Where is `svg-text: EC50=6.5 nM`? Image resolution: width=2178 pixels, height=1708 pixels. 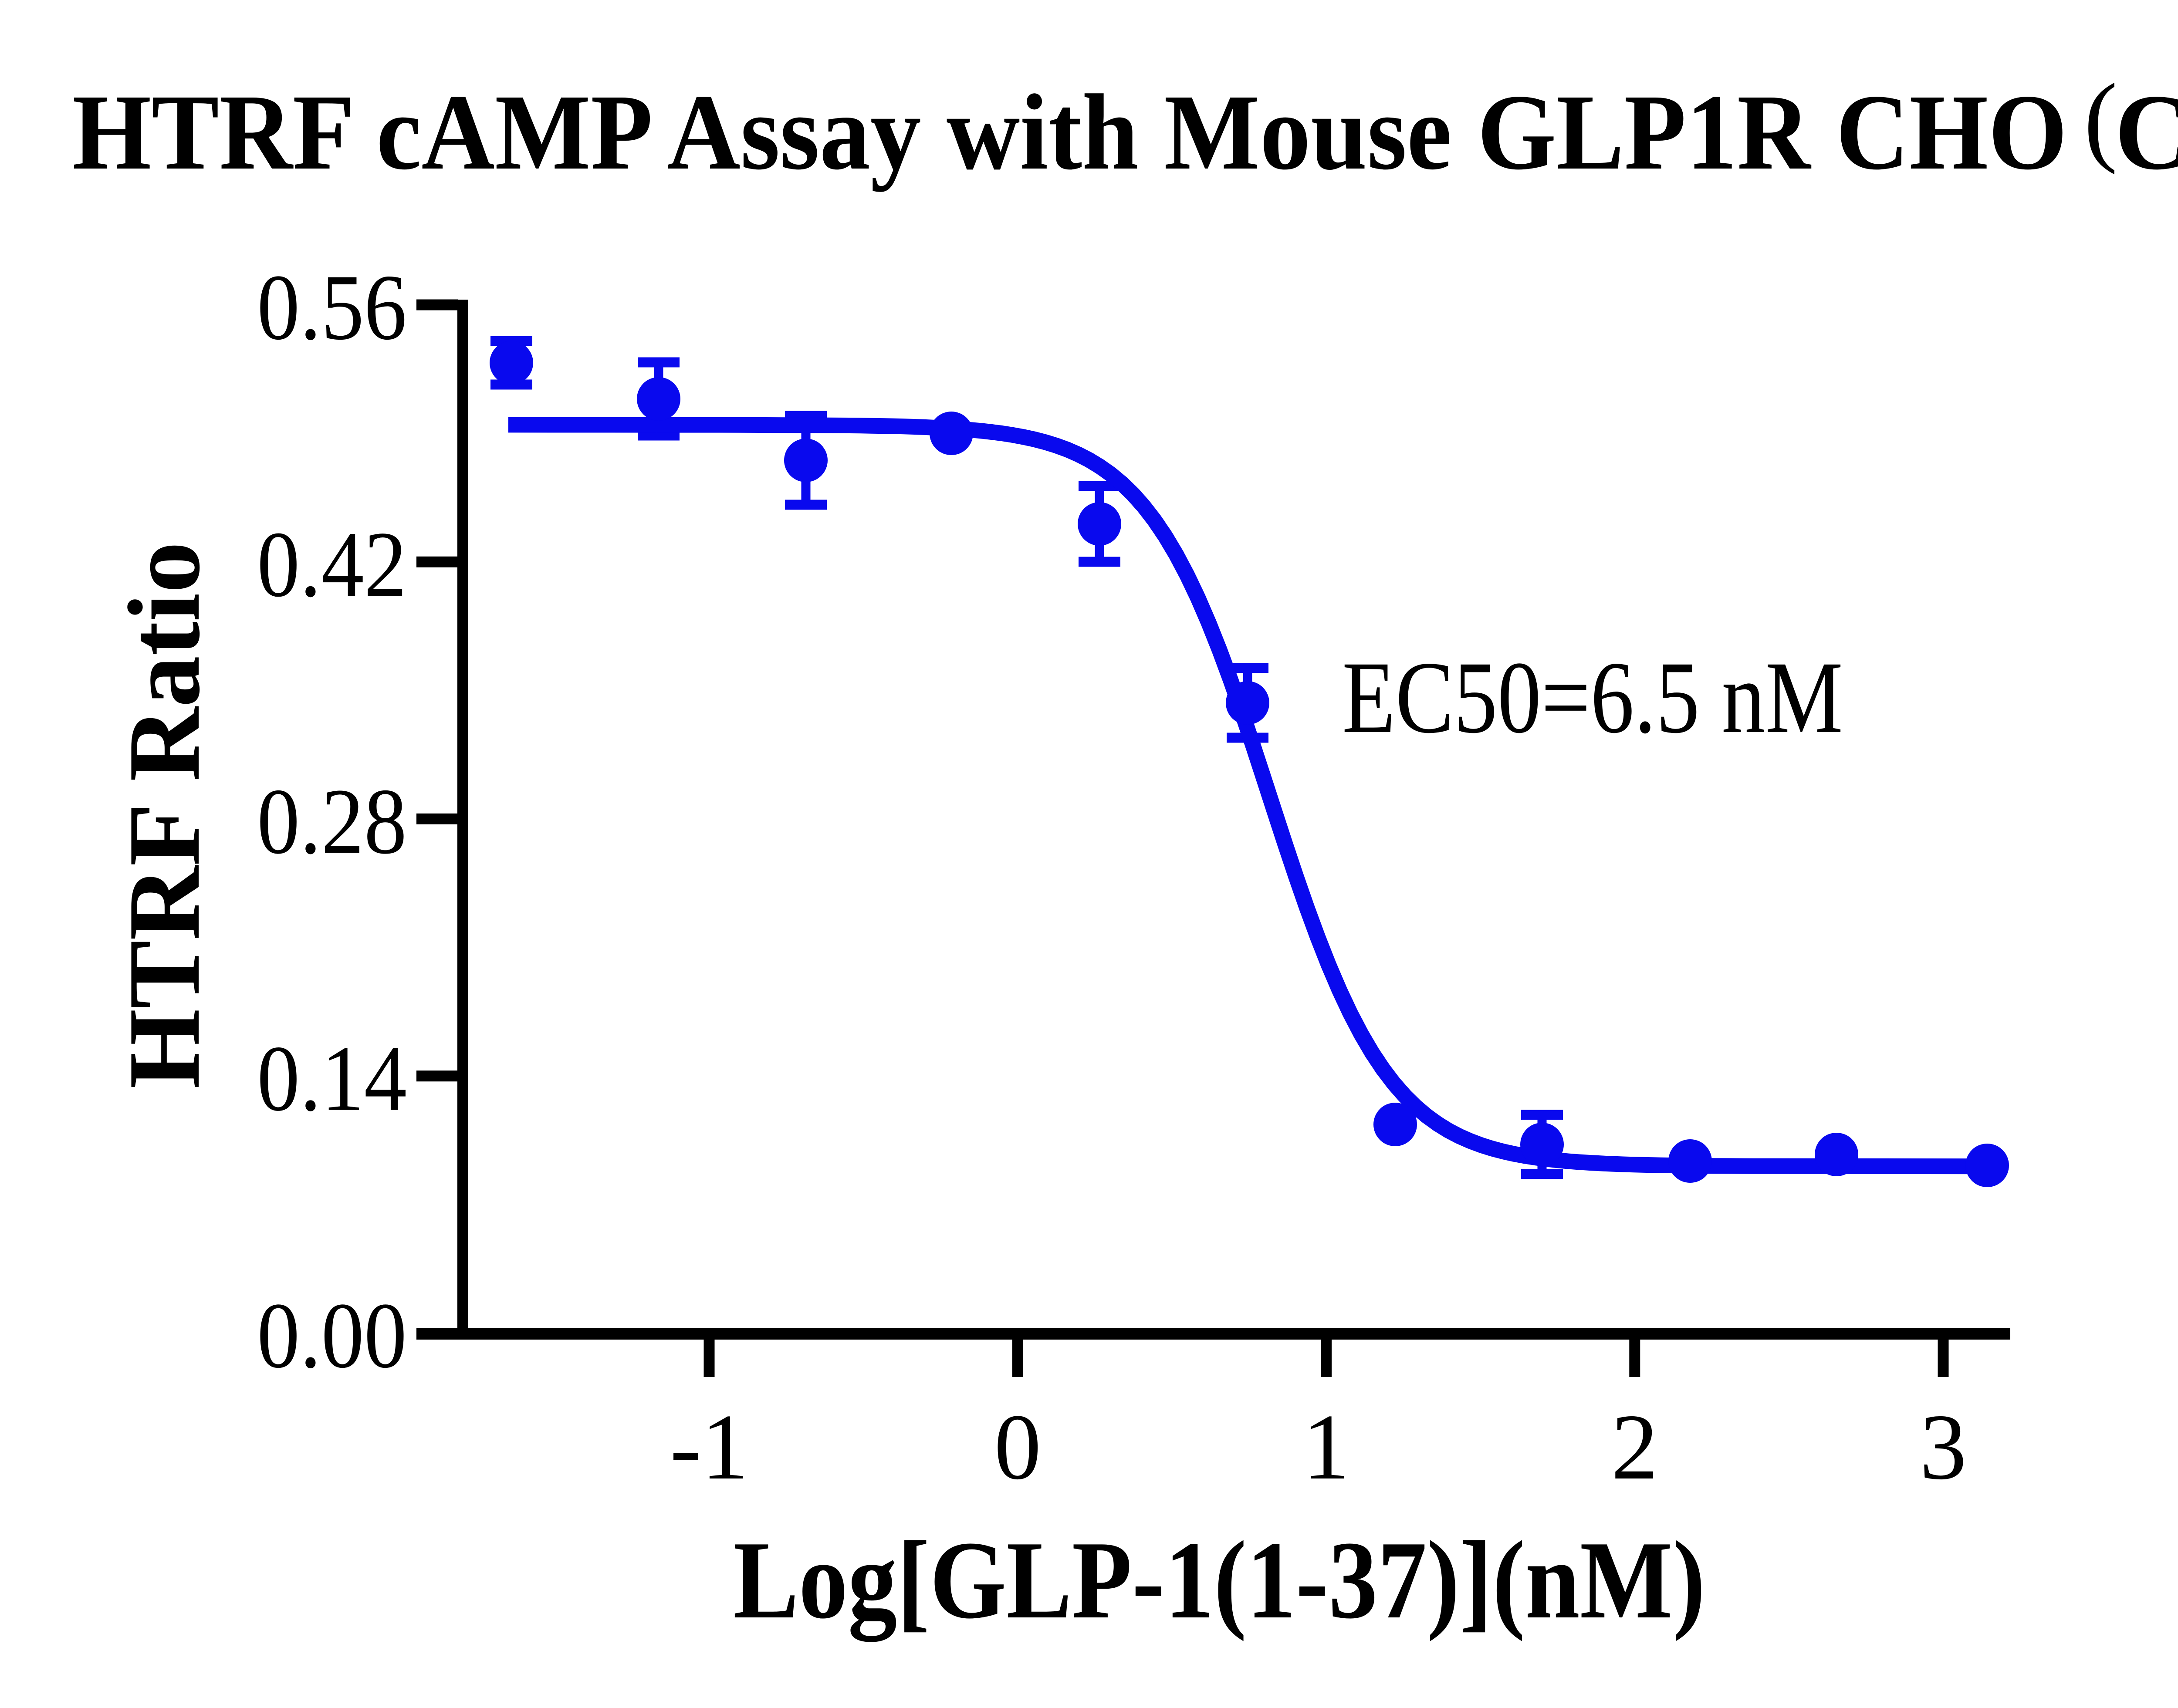 svg-text: EC50=6.5 nM is located at coordinates (1592, 698).